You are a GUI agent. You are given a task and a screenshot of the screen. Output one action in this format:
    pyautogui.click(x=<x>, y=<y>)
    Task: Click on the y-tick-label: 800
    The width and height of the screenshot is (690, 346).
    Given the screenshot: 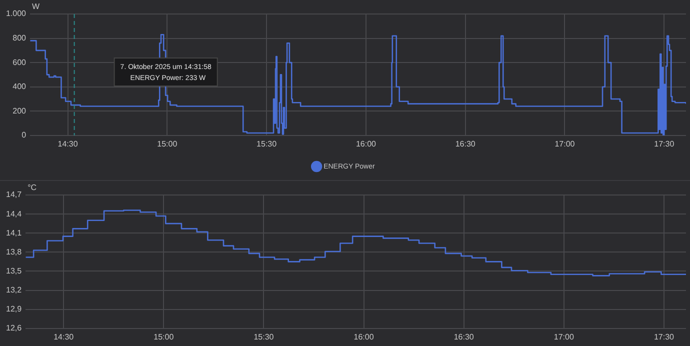 What is the action you would take?
    pyautogui.click(x=19, y=37)
    